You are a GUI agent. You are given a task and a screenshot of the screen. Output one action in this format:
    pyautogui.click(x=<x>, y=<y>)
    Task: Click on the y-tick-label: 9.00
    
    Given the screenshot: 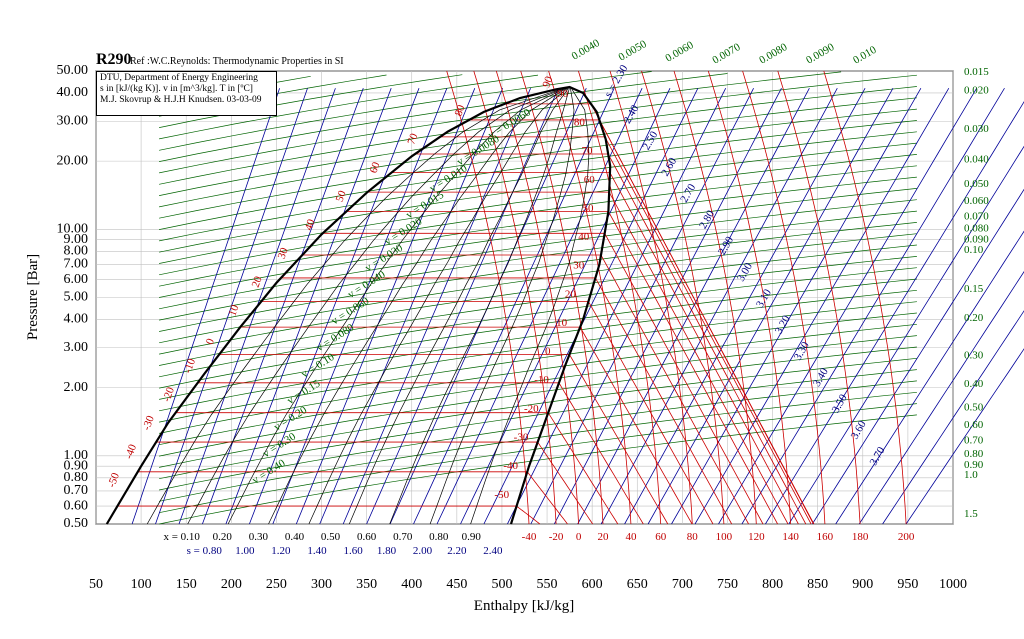 What is the action you would take?
    pyautogui.click(x=76, y=239)
    